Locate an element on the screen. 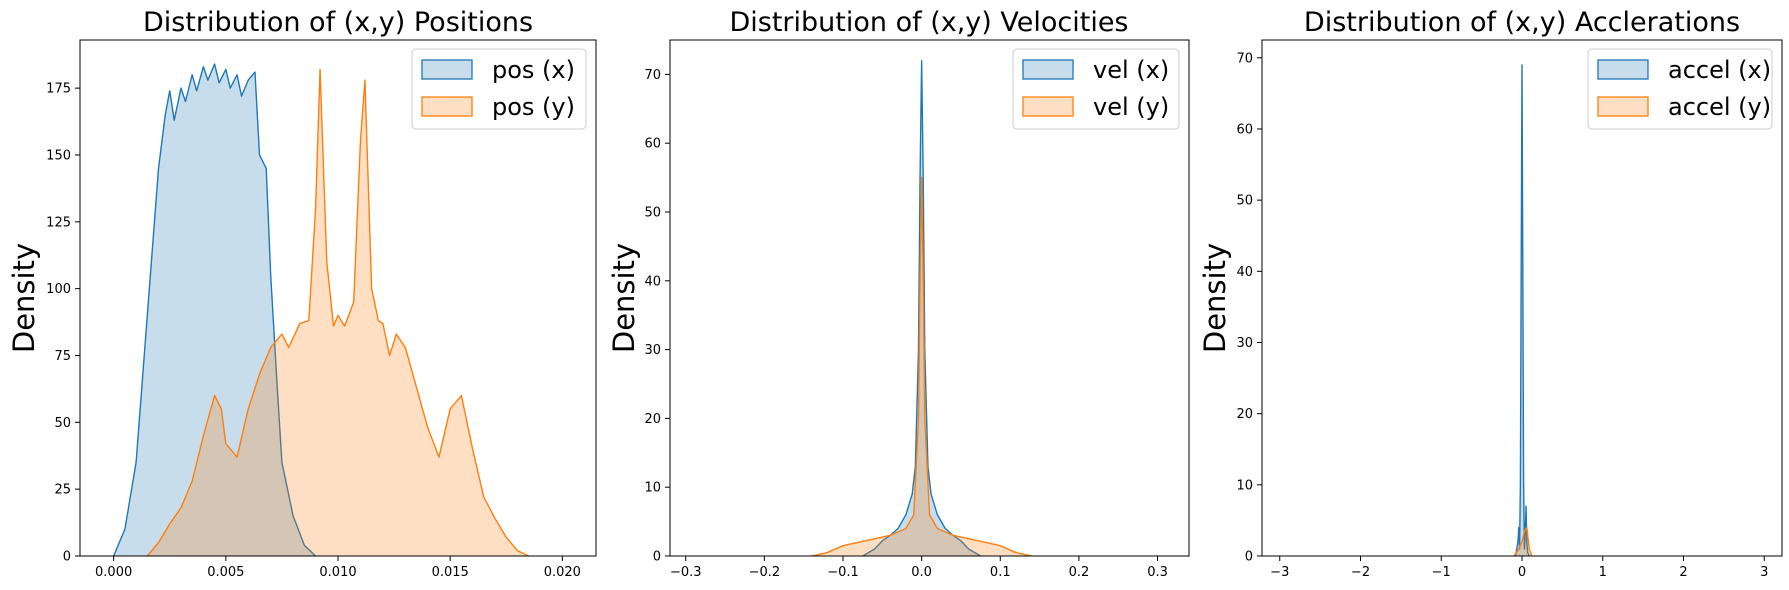 The width and height of the screenshot is (1789, 590). x-tick-label: 0.3 is located at coordinates (1157, 572).